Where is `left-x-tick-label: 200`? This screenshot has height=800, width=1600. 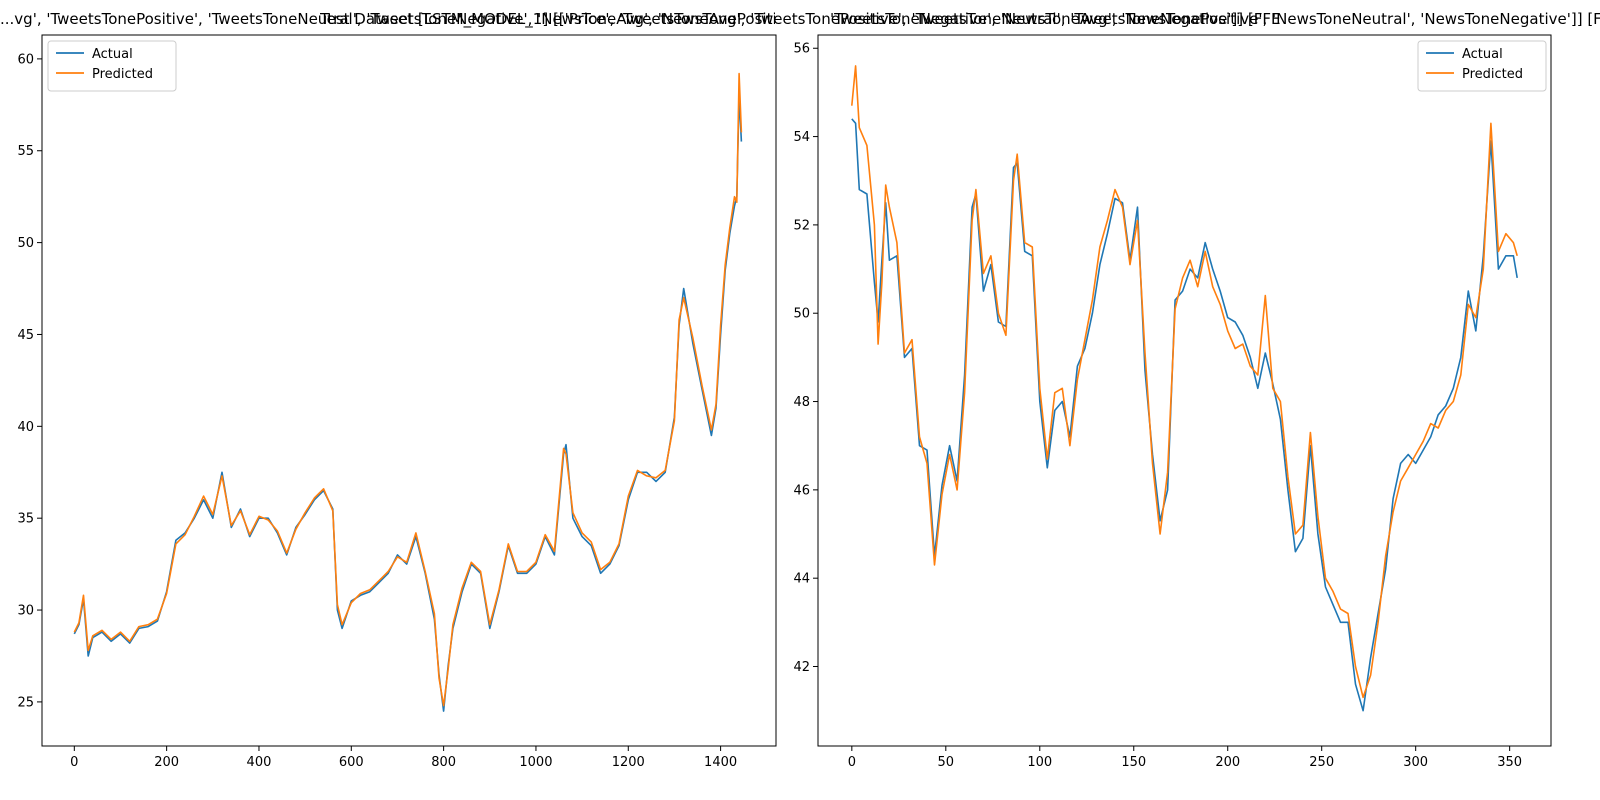
left-x-tick-label: 200 is located at coordinates (166, 762).